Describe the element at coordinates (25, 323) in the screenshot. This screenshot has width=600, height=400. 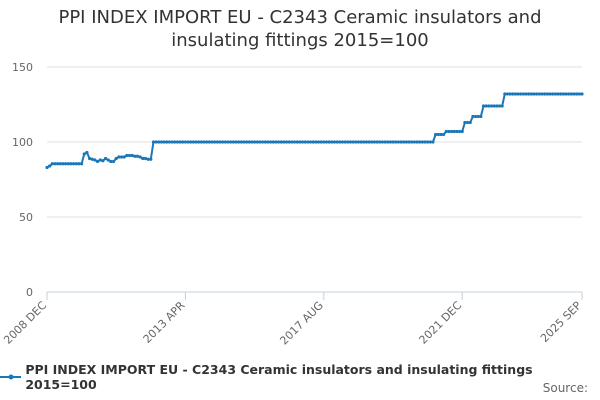
I see `x-tick-label: 2008 DEC` at that location.